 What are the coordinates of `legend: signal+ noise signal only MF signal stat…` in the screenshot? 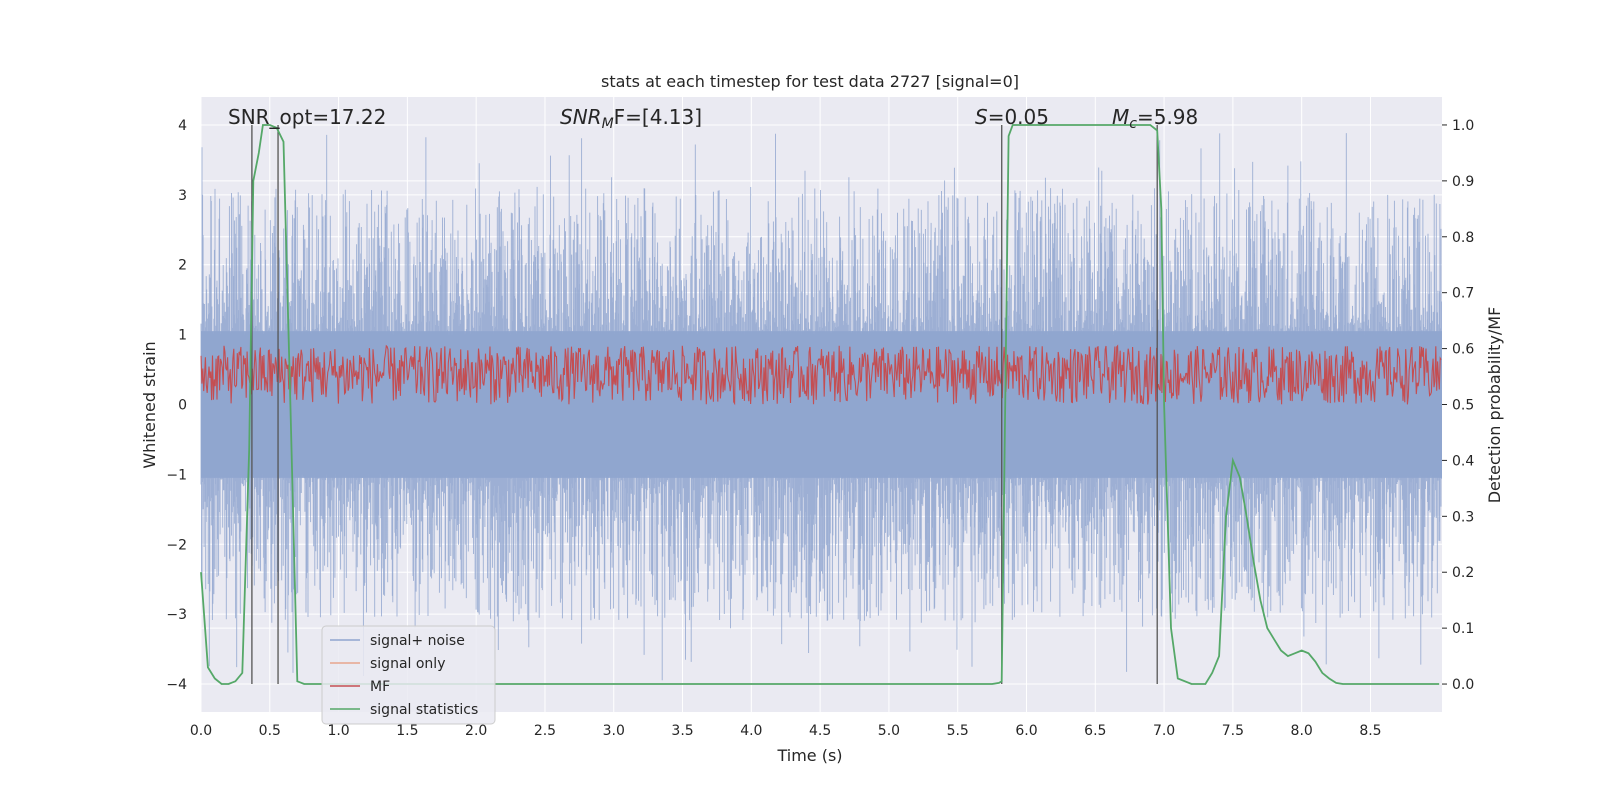 It's located at (408, 675).